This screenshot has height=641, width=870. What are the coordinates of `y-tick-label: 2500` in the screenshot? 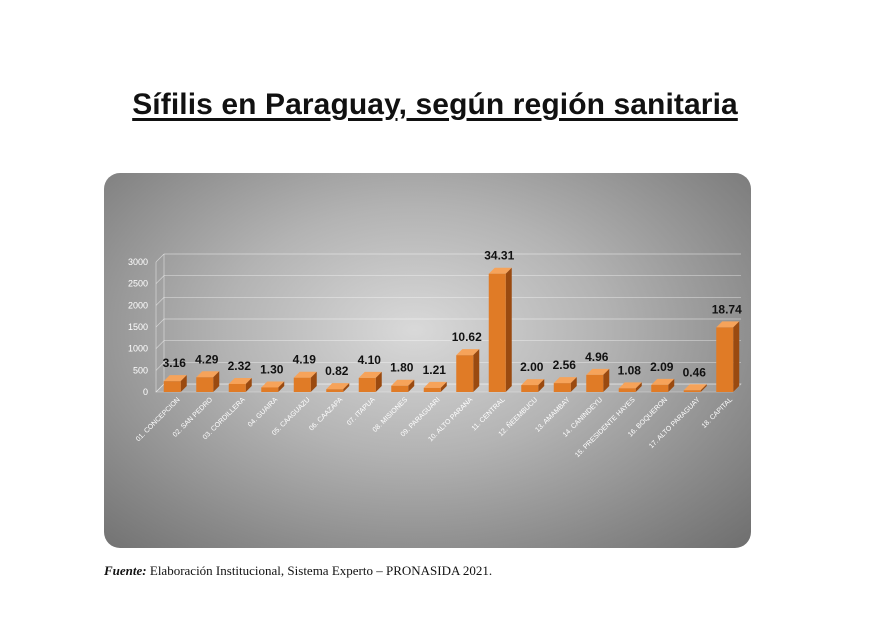 It's located at (138, 284).